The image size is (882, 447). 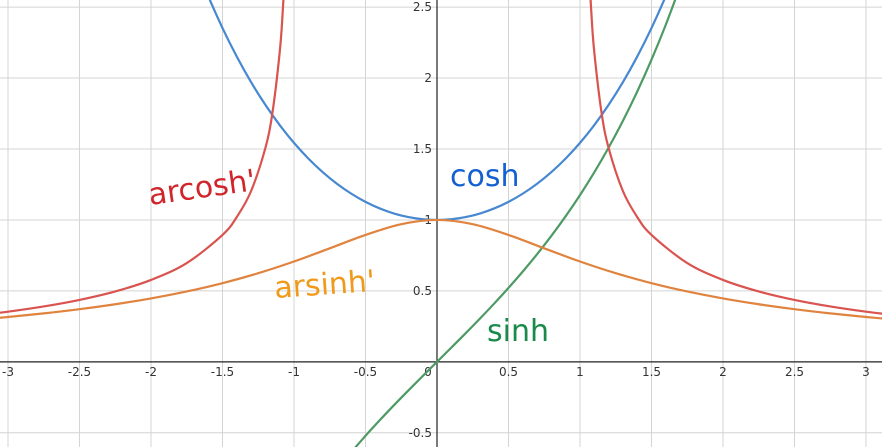 What do you see at coordinates (485, 176) in the screenshot?
I see `curve-label: cosh` at bounding box center [485, 176].